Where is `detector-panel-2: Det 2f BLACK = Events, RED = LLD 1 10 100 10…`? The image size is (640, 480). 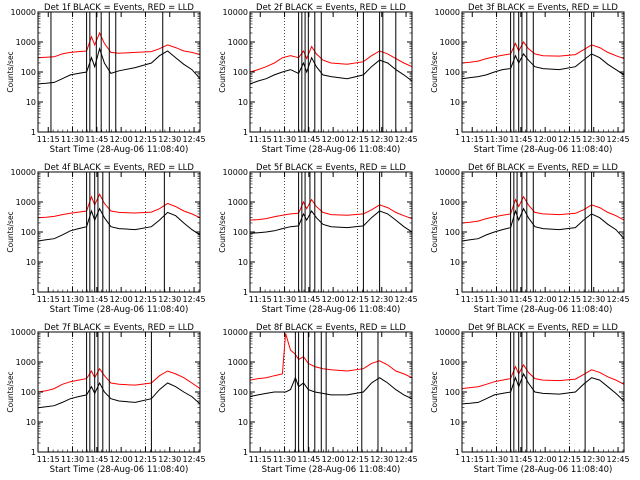 detector-panel-2: Det 2f BLACK = Events, RED = LLD 1 10 100 10… is located at coordinates (318, 79).